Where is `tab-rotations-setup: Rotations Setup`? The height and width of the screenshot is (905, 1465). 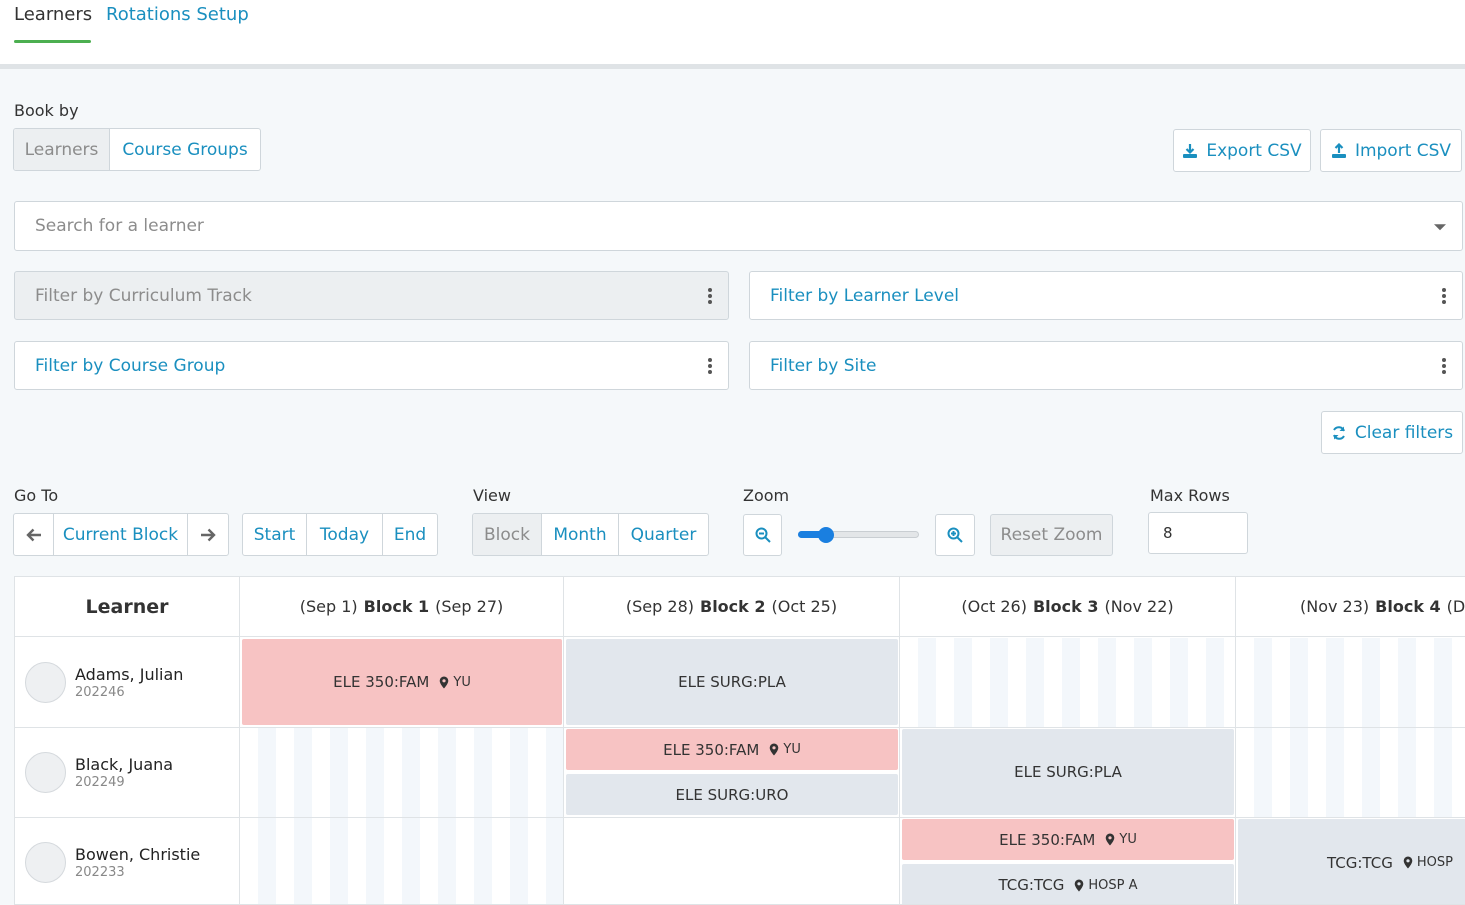
tab-rotations-setup: Rotations Setup is located at coordinates (177, 14).